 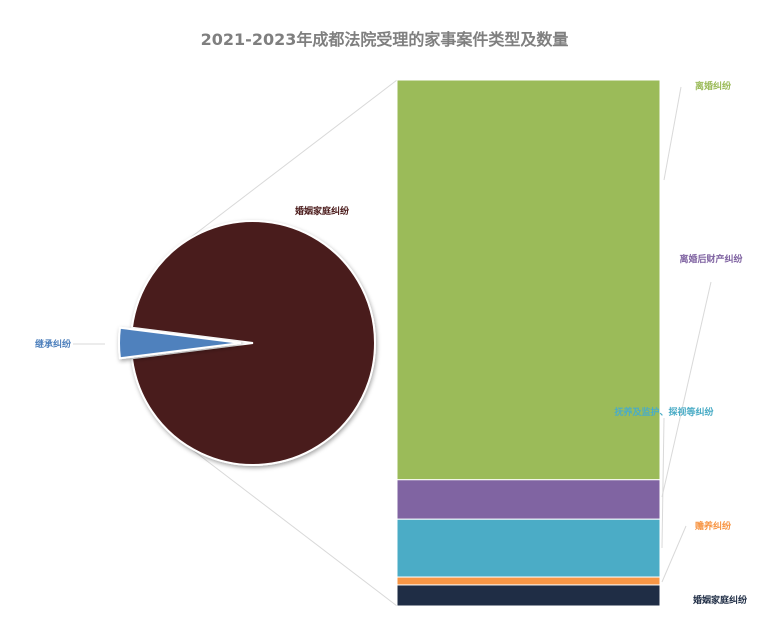 What do you see at coordinates (322, 211) in the screenshot?
I see `pie-label-0: 婚姻家庭纠纷` at bounding box center [322, 211].